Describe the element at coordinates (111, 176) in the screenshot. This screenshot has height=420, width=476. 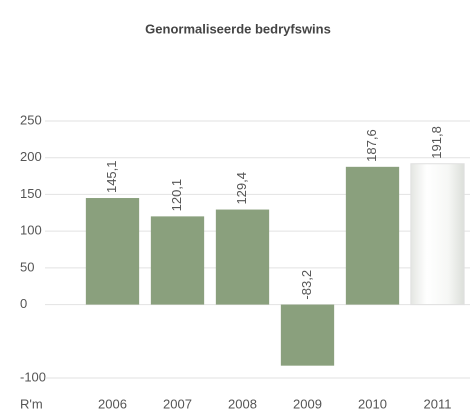
I see `value-label: 145,1` at that location.